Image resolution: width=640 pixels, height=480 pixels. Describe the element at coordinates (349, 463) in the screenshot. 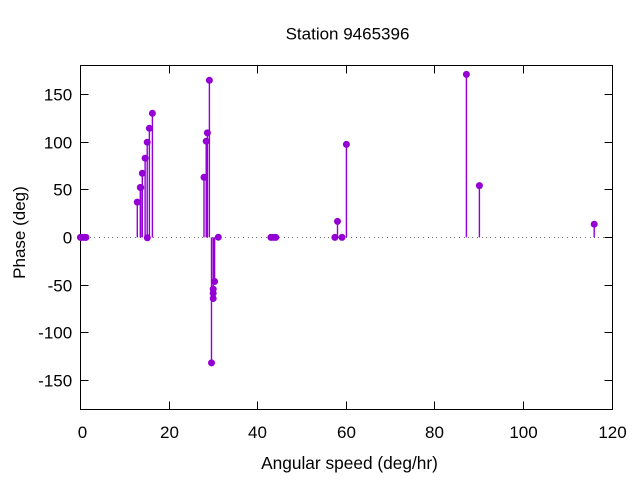

I see `svg-text: Angular speed (deg/hr)` at that location.